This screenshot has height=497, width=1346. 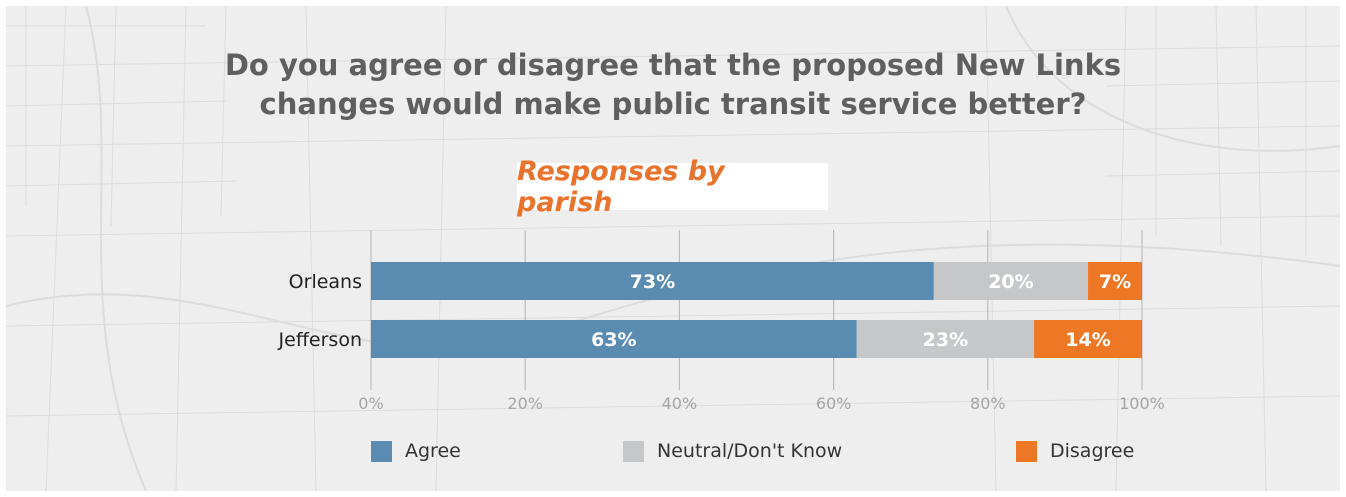 I want to click on legend-swatch-neutral, so click(x=633, y=451).